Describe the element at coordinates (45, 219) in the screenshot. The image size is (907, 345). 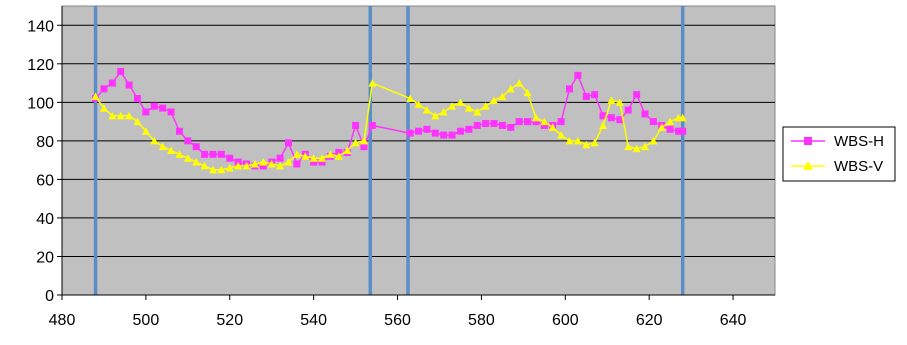
I see `y-tick-label-40: 40` at that location.